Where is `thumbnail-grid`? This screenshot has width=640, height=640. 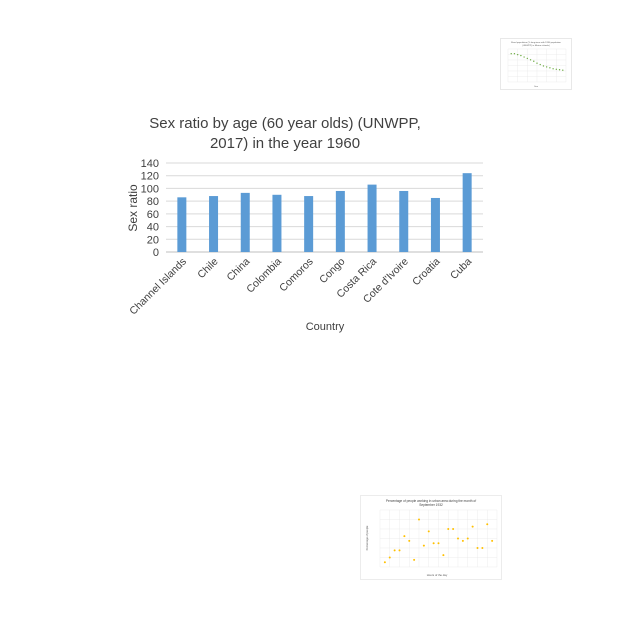 thumbnail-grid is located at coordinates (537, 65).